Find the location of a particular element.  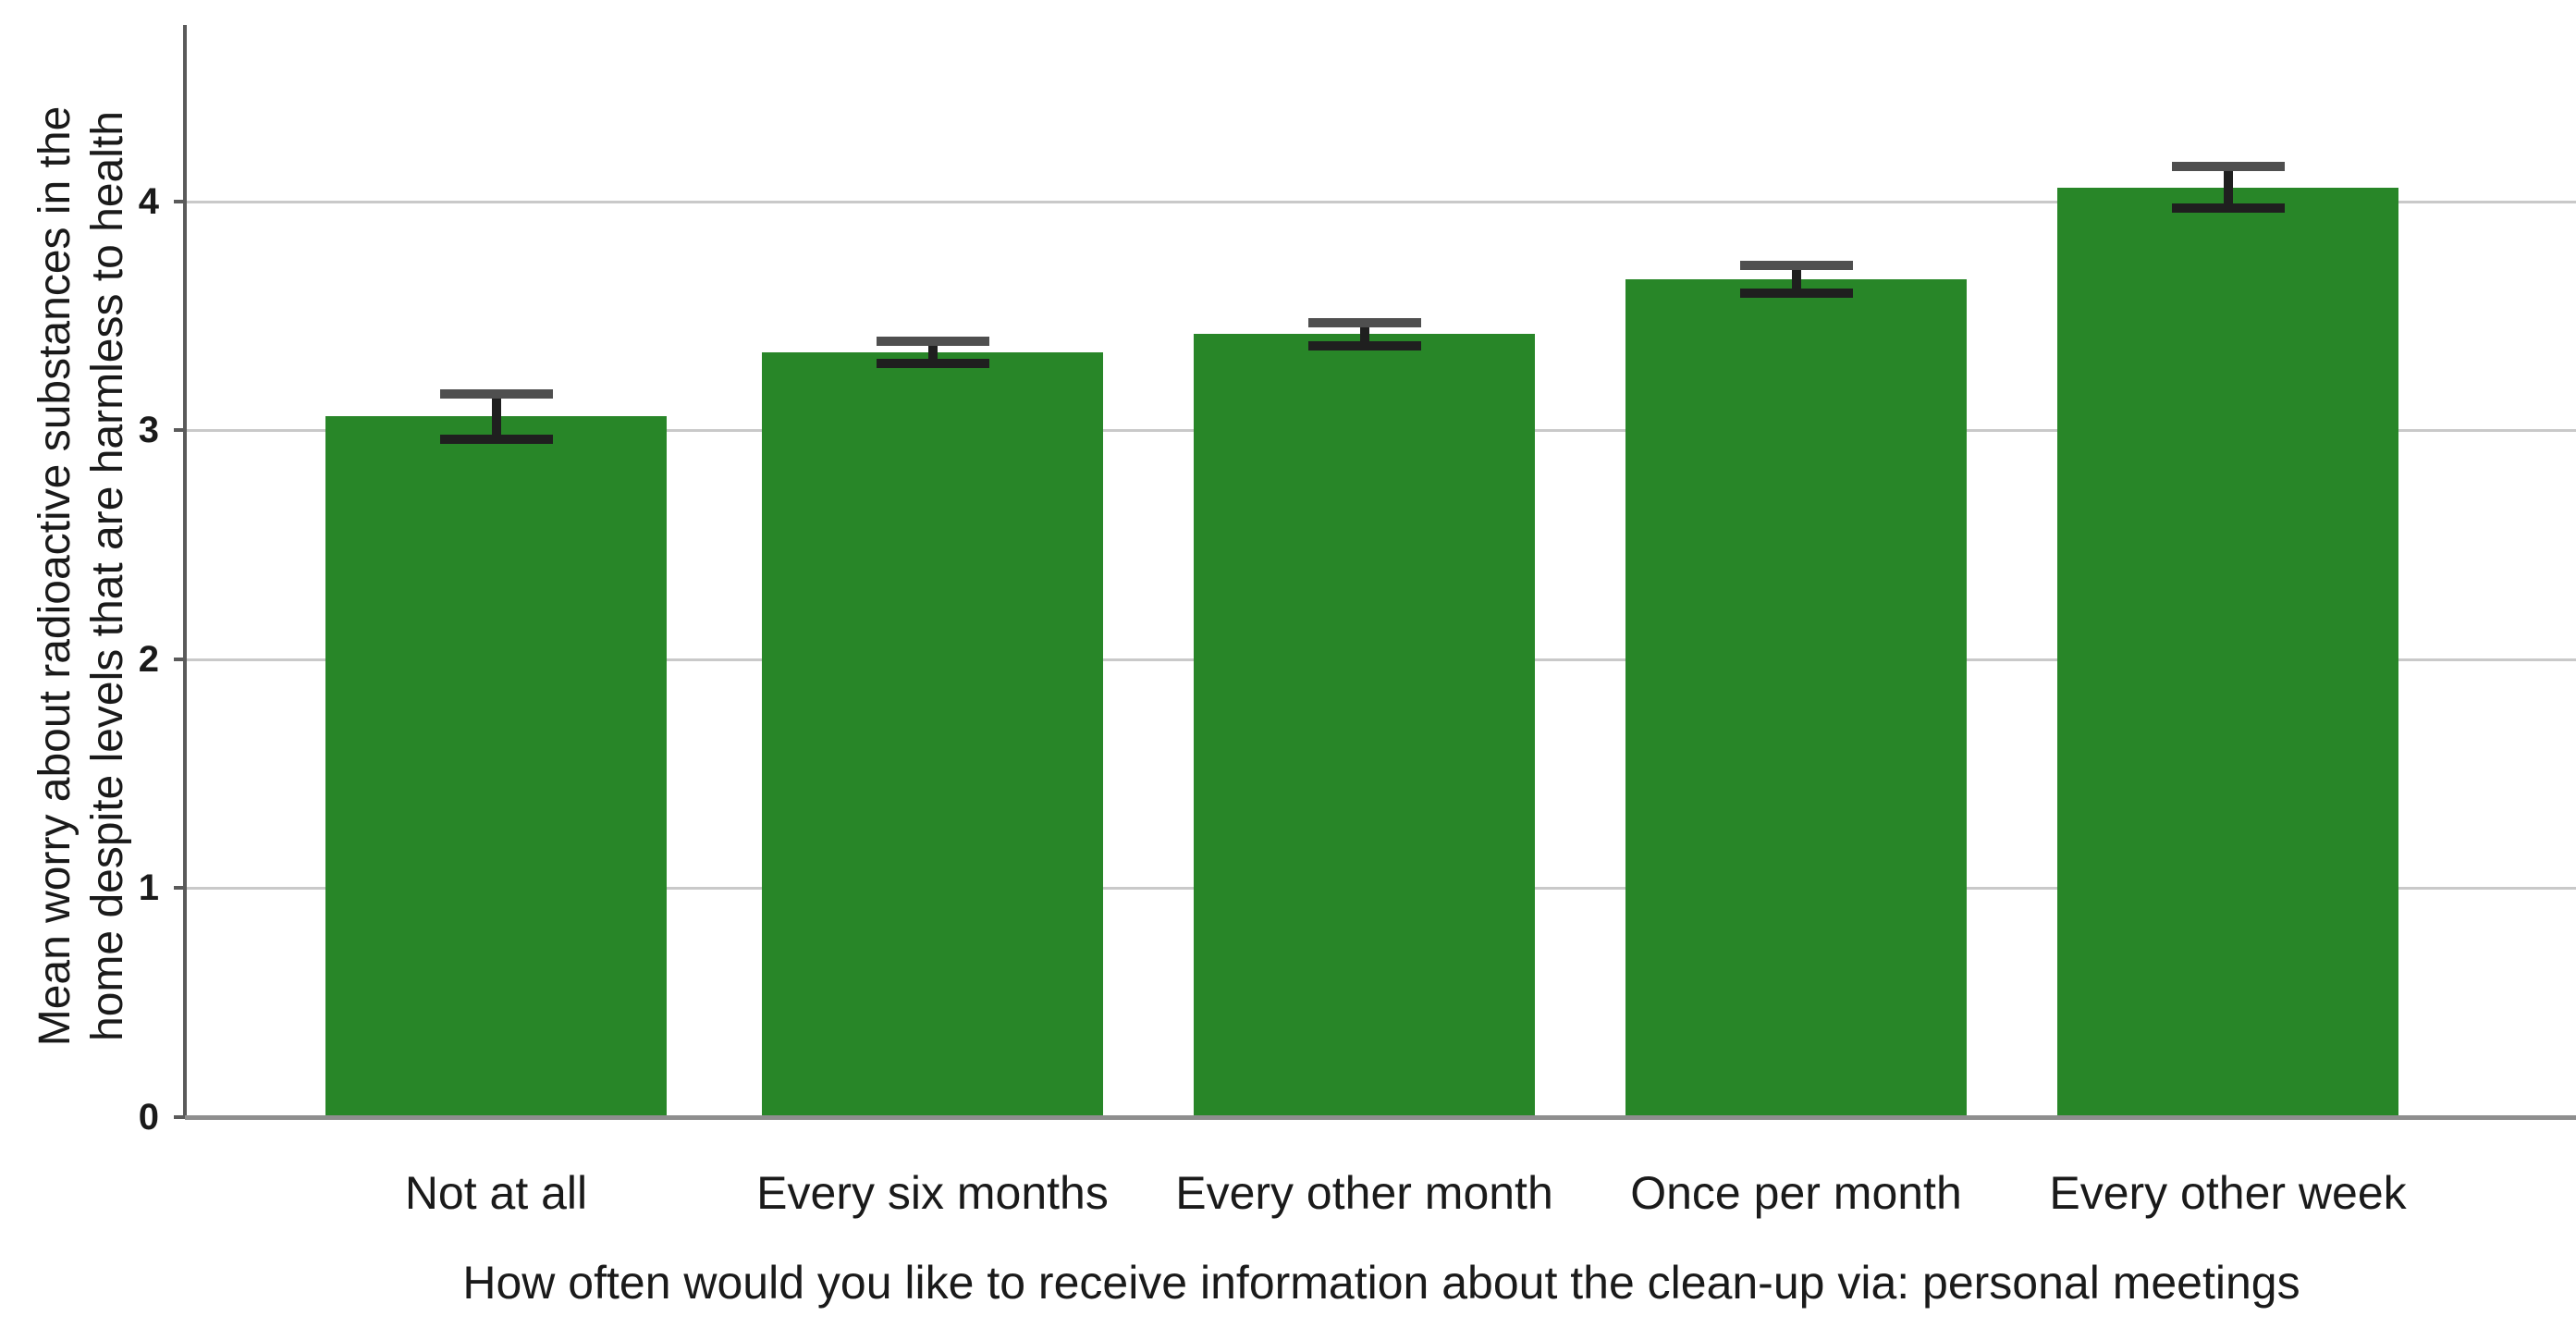

x-axis-line is located at coordinates (1380, 1117).